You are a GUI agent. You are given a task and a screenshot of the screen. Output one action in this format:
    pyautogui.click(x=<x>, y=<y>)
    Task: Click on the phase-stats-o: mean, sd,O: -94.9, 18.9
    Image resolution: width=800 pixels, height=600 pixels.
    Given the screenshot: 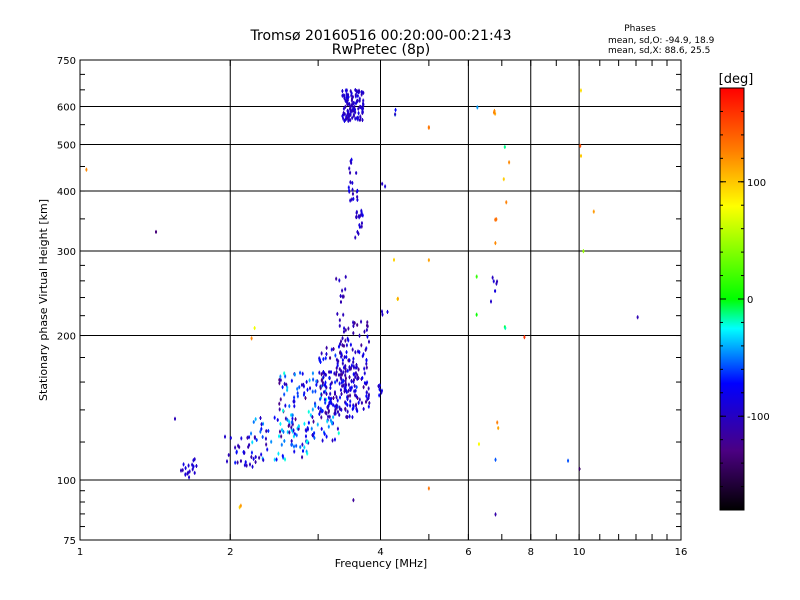 What is the action you would take?
    pyautogui.click(x=661, y=41)
    